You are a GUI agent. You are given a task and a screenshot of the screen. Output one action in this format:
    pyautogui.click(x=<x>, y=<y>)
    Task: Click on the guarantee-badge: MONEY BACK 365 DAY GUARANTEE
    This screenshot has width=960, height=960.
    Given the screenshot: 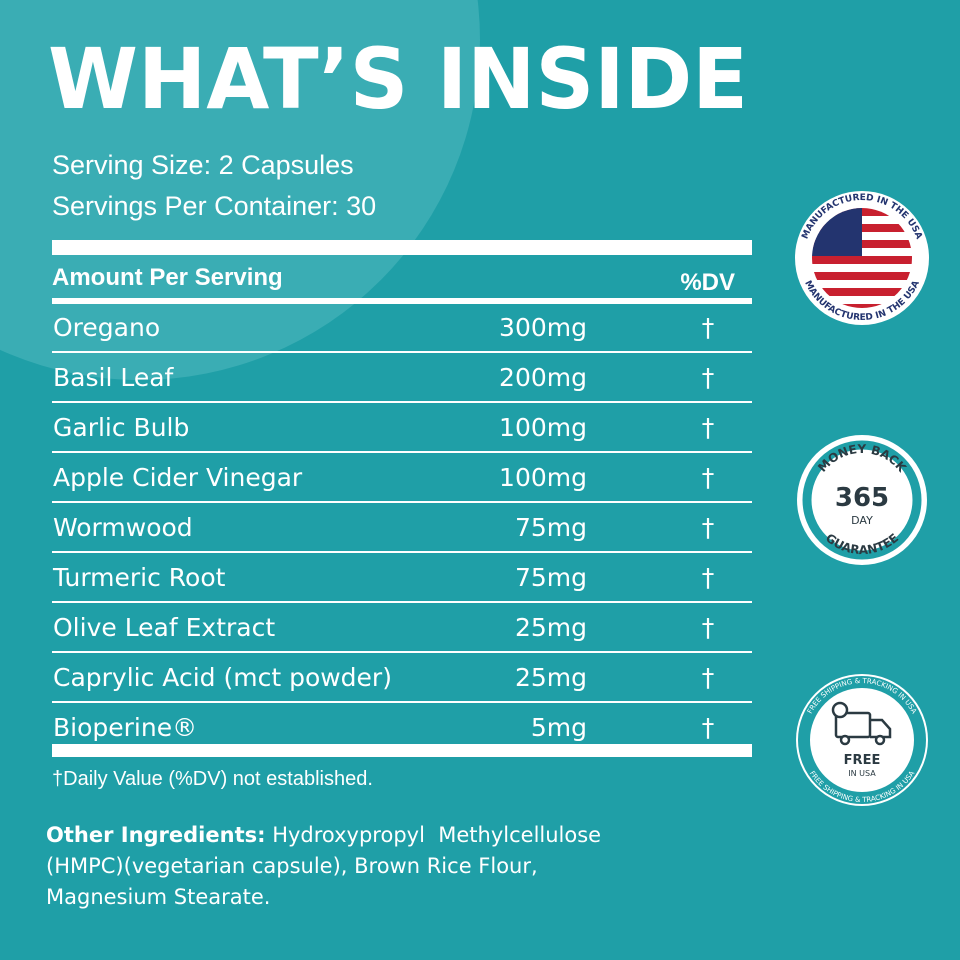 What is the action you would take?
    pyautogui.click(x=862, y=500)
    